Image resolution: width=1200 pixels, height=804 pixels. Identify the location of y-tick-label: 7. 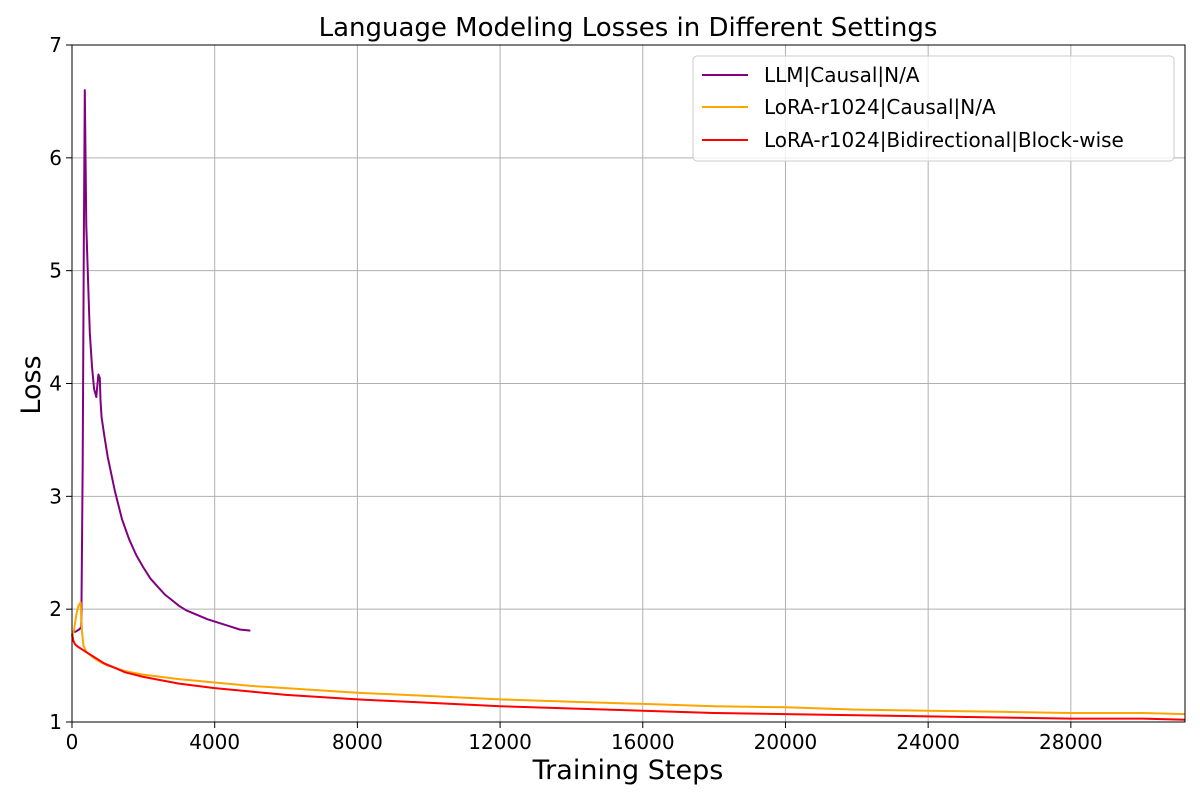
(55, 45).